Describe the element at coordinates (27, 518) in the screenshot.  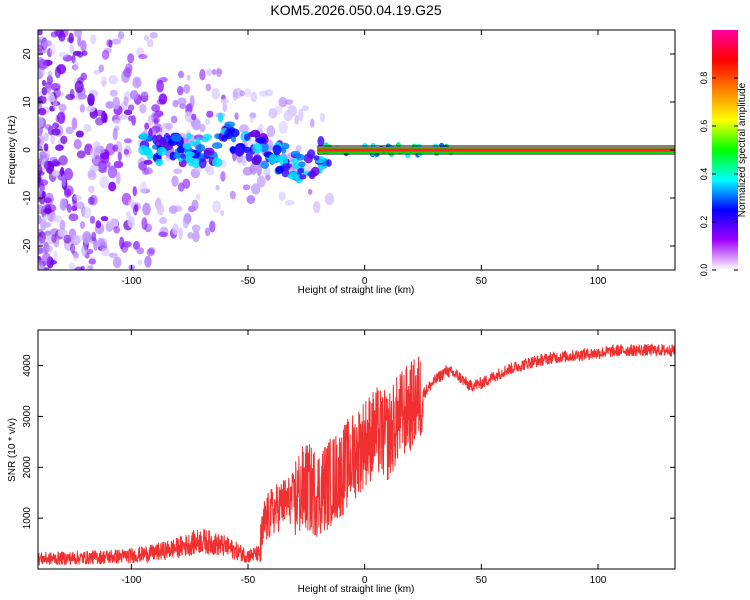
I see `snr-y-tick-label: 1000` at that location.